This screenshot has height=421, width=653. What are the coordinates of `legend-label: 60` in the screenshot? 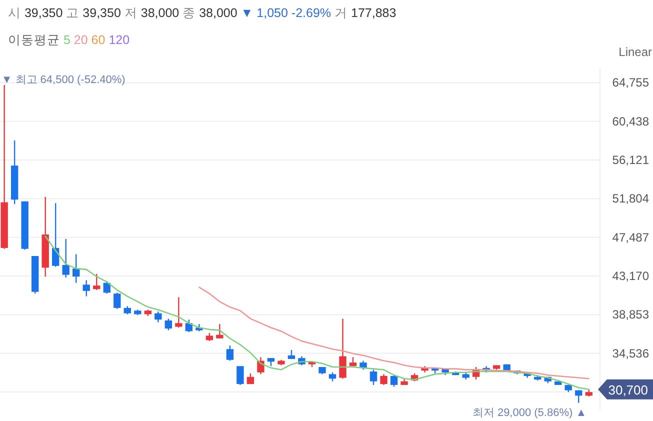 It's located at (97, 40).